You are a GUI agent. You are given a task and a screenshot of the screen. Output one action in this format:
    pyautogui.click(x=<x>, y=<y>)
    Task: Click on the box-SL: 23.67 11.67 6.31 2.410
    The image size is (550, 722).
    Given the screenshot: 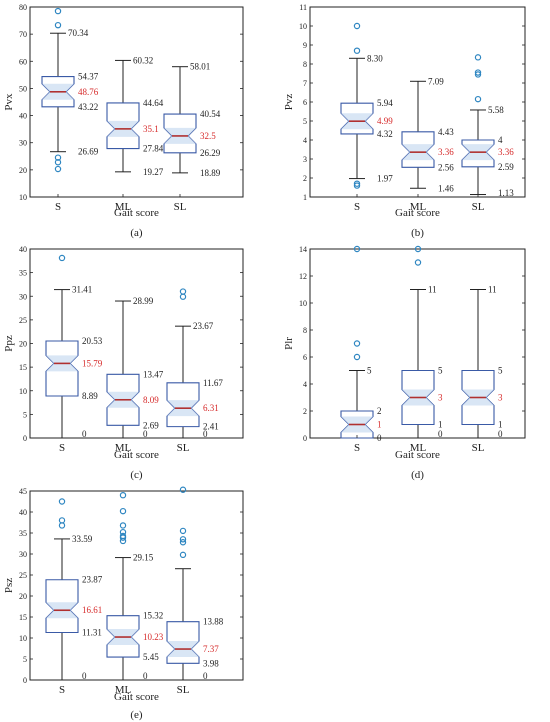 What is the action you would take?
    pyautogui.click(x=194, y=363)
    